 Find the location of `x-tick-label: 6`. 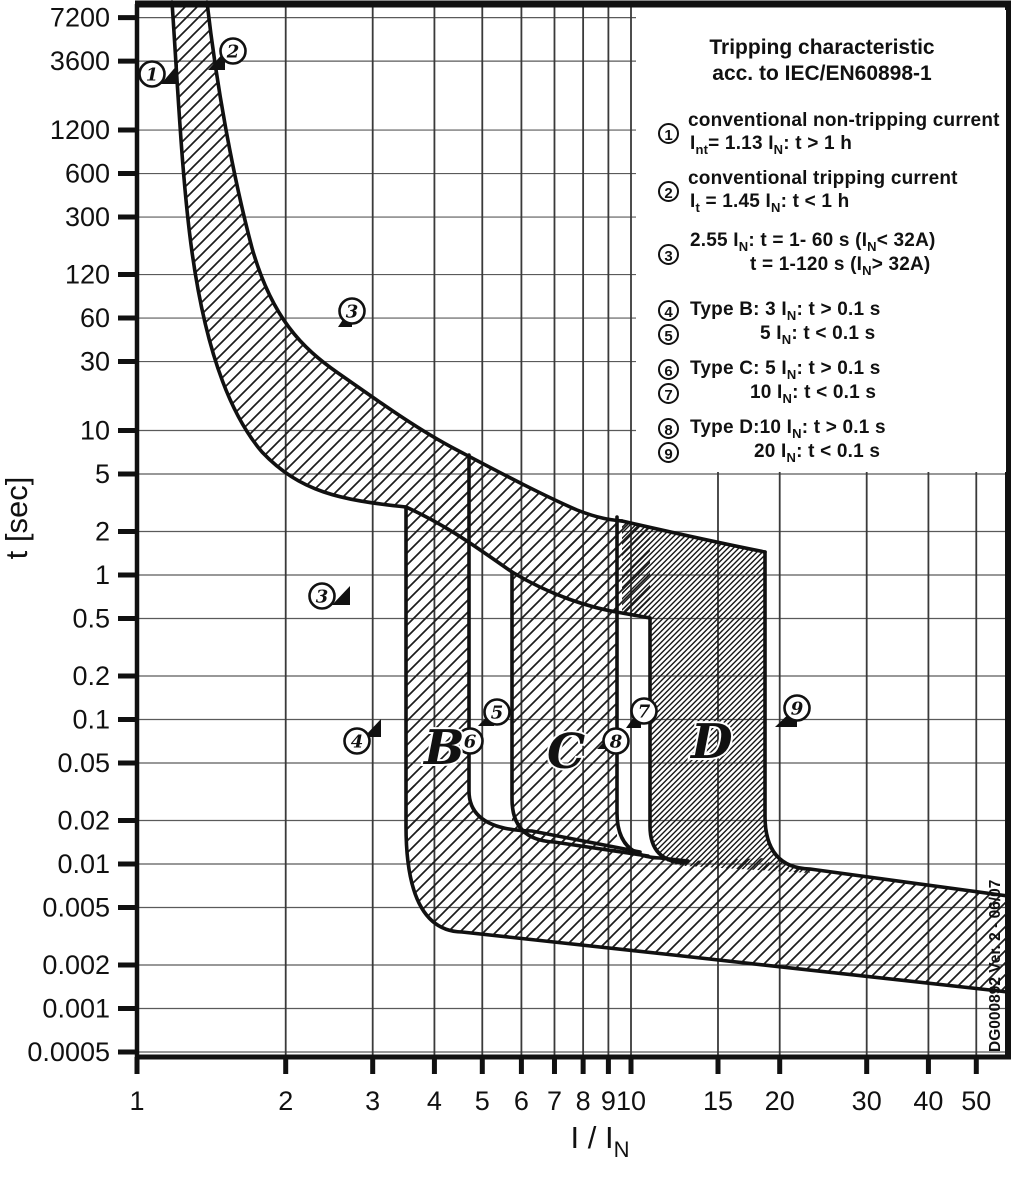

x-tick-label: 6 is located at coordinates (521, 1101).